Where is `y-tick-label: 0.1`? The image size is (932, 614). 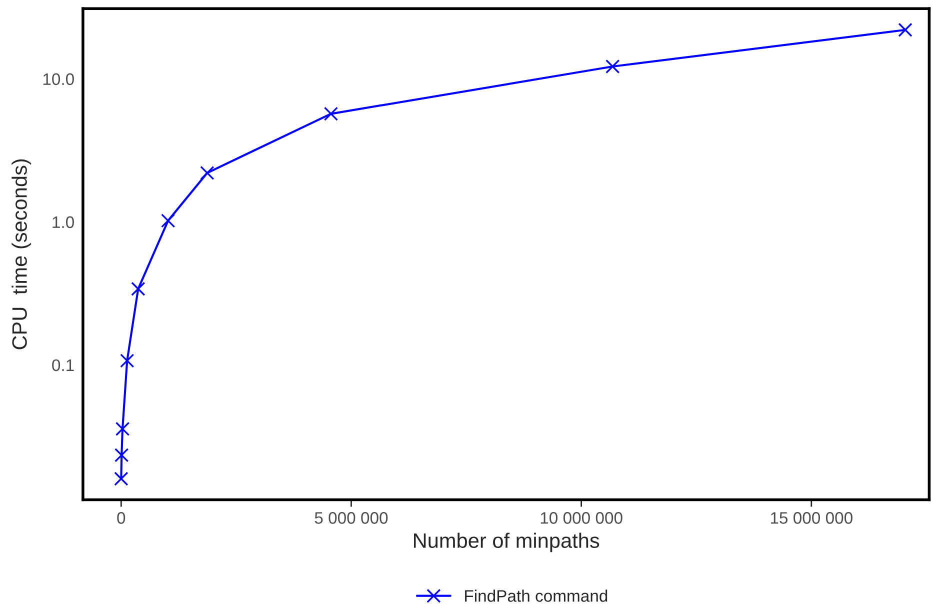 y-tick-label: 0.1 is located at coordinates (63, 365).